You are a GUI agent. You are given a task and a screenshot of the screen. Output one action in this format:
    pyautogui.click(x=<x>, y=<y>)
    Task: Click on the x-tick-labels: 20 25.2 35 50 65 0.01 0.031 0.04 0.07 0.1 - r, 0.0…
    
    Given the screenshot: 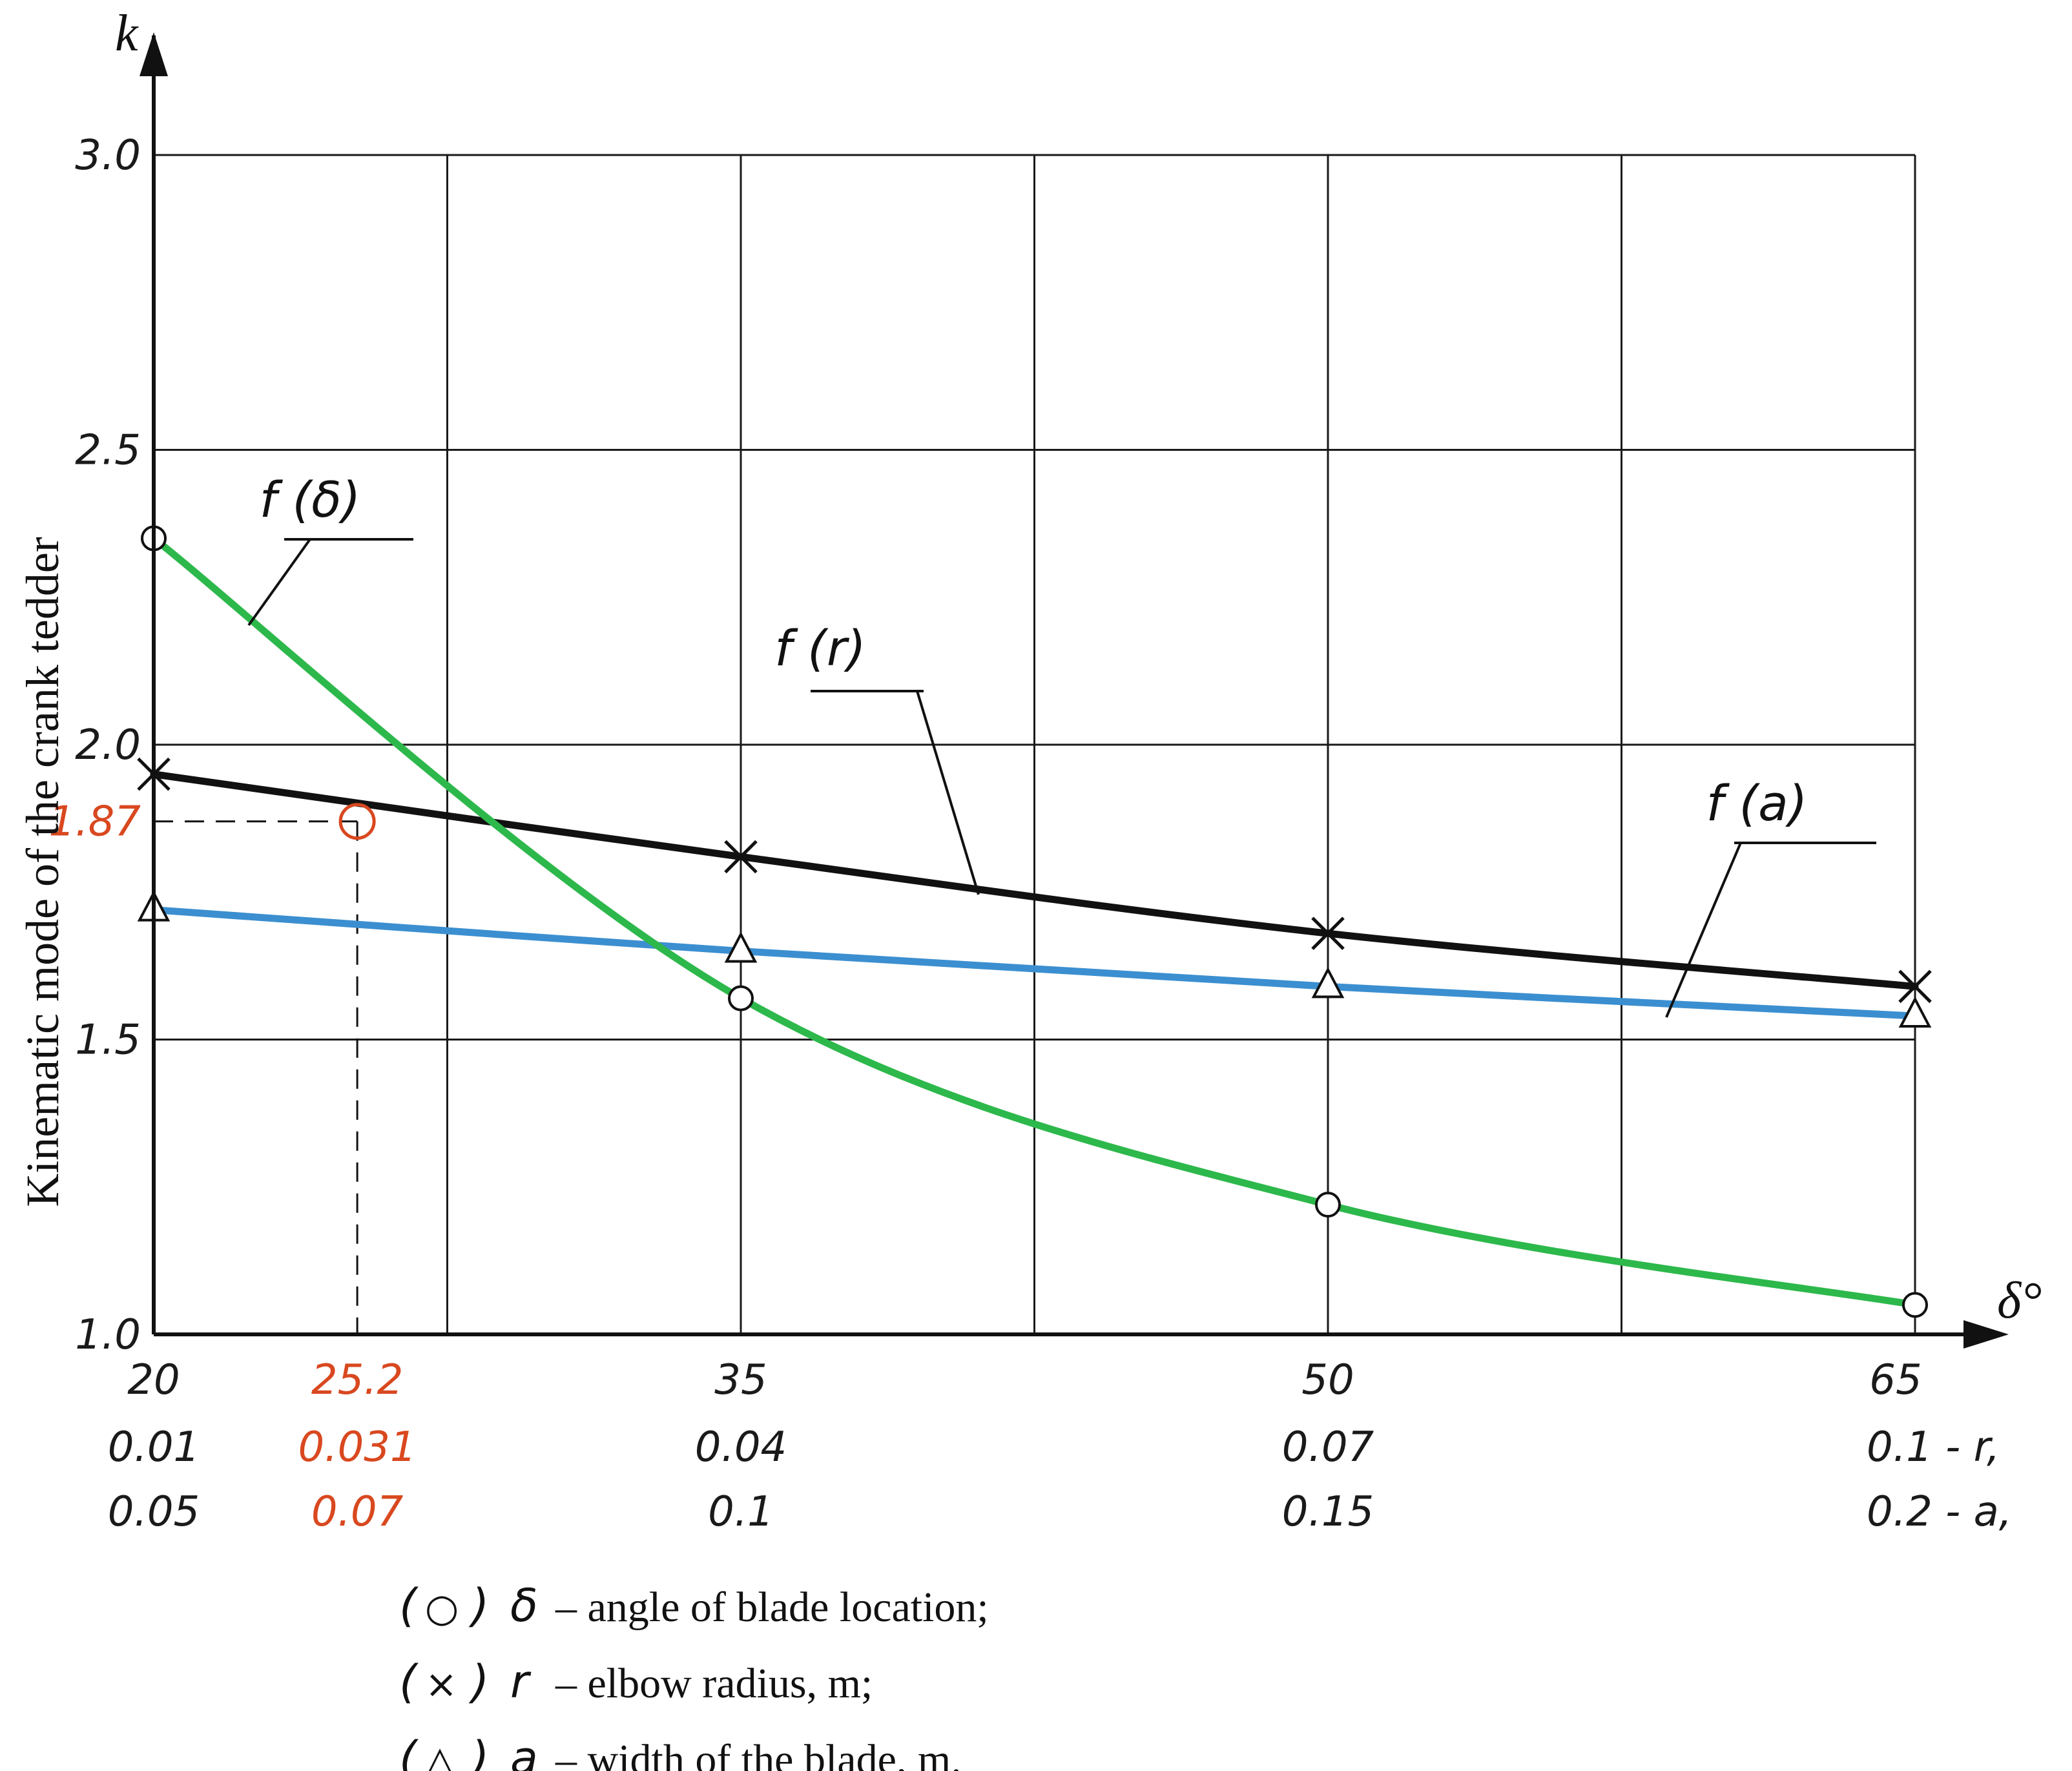 What is the action you would take?
    pyautogui.click(x=1060, y=1446)
    